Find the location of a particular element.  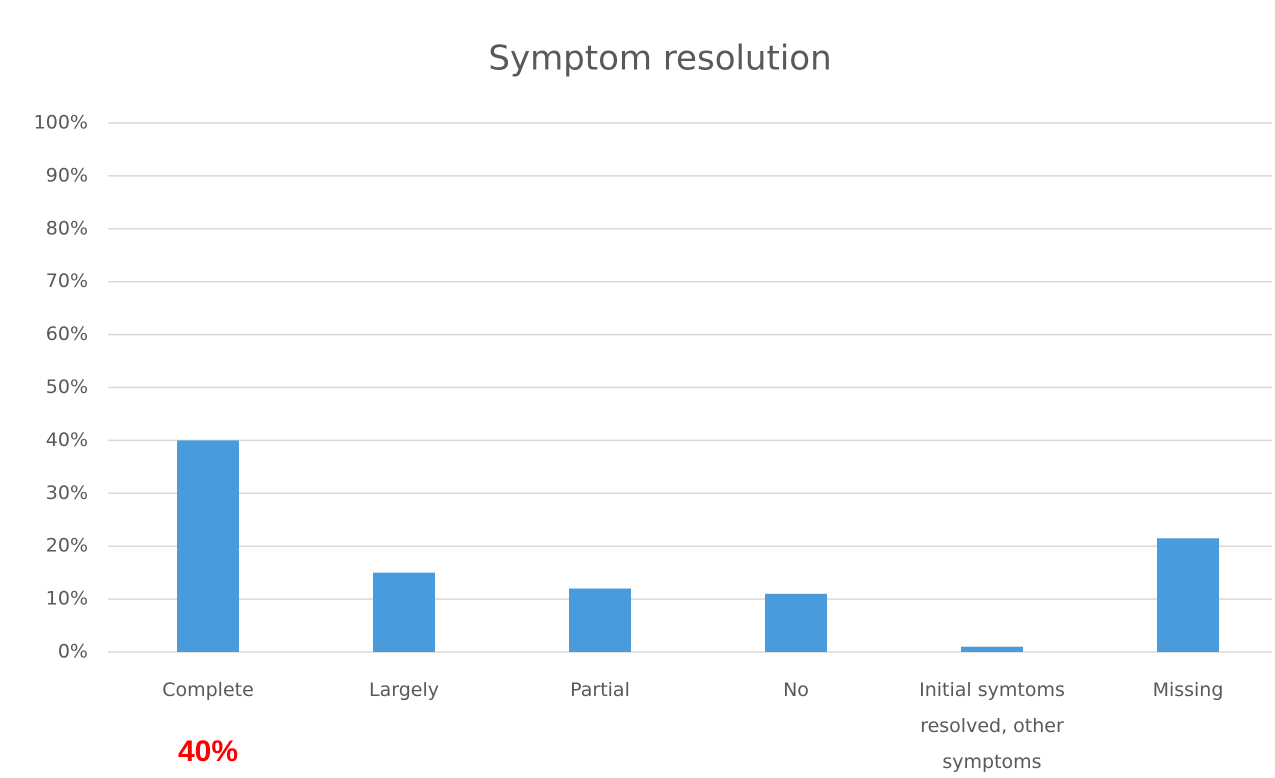

y-tick-label: 0% is located at coordinates (73, 652).